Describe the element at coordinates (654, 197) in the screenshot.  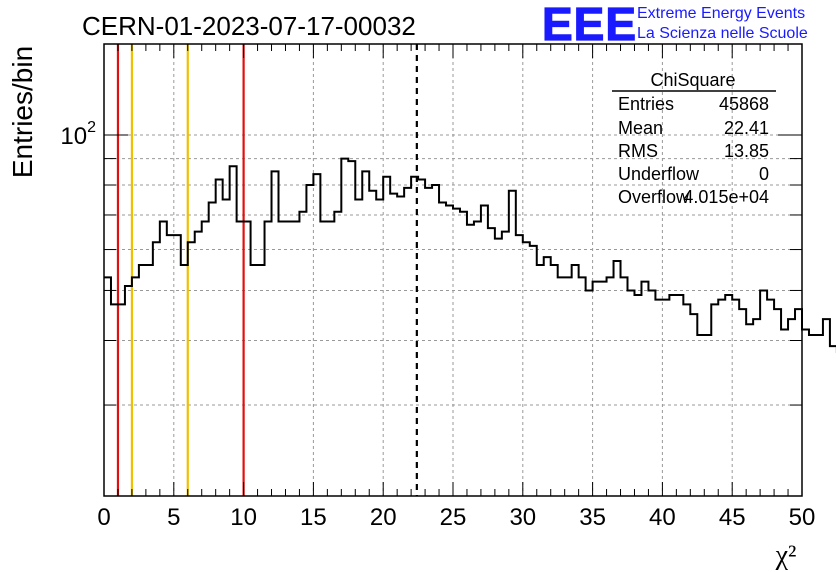
I see `stats-label-overflow: Overflow` at that location.